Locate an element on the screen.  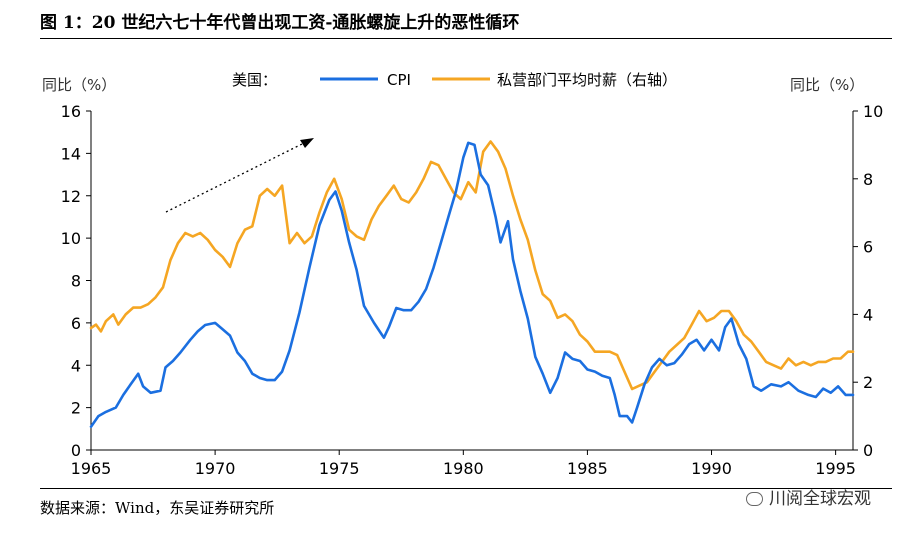
y-left-tick-label: 10 is located at coordinates (71, 238).